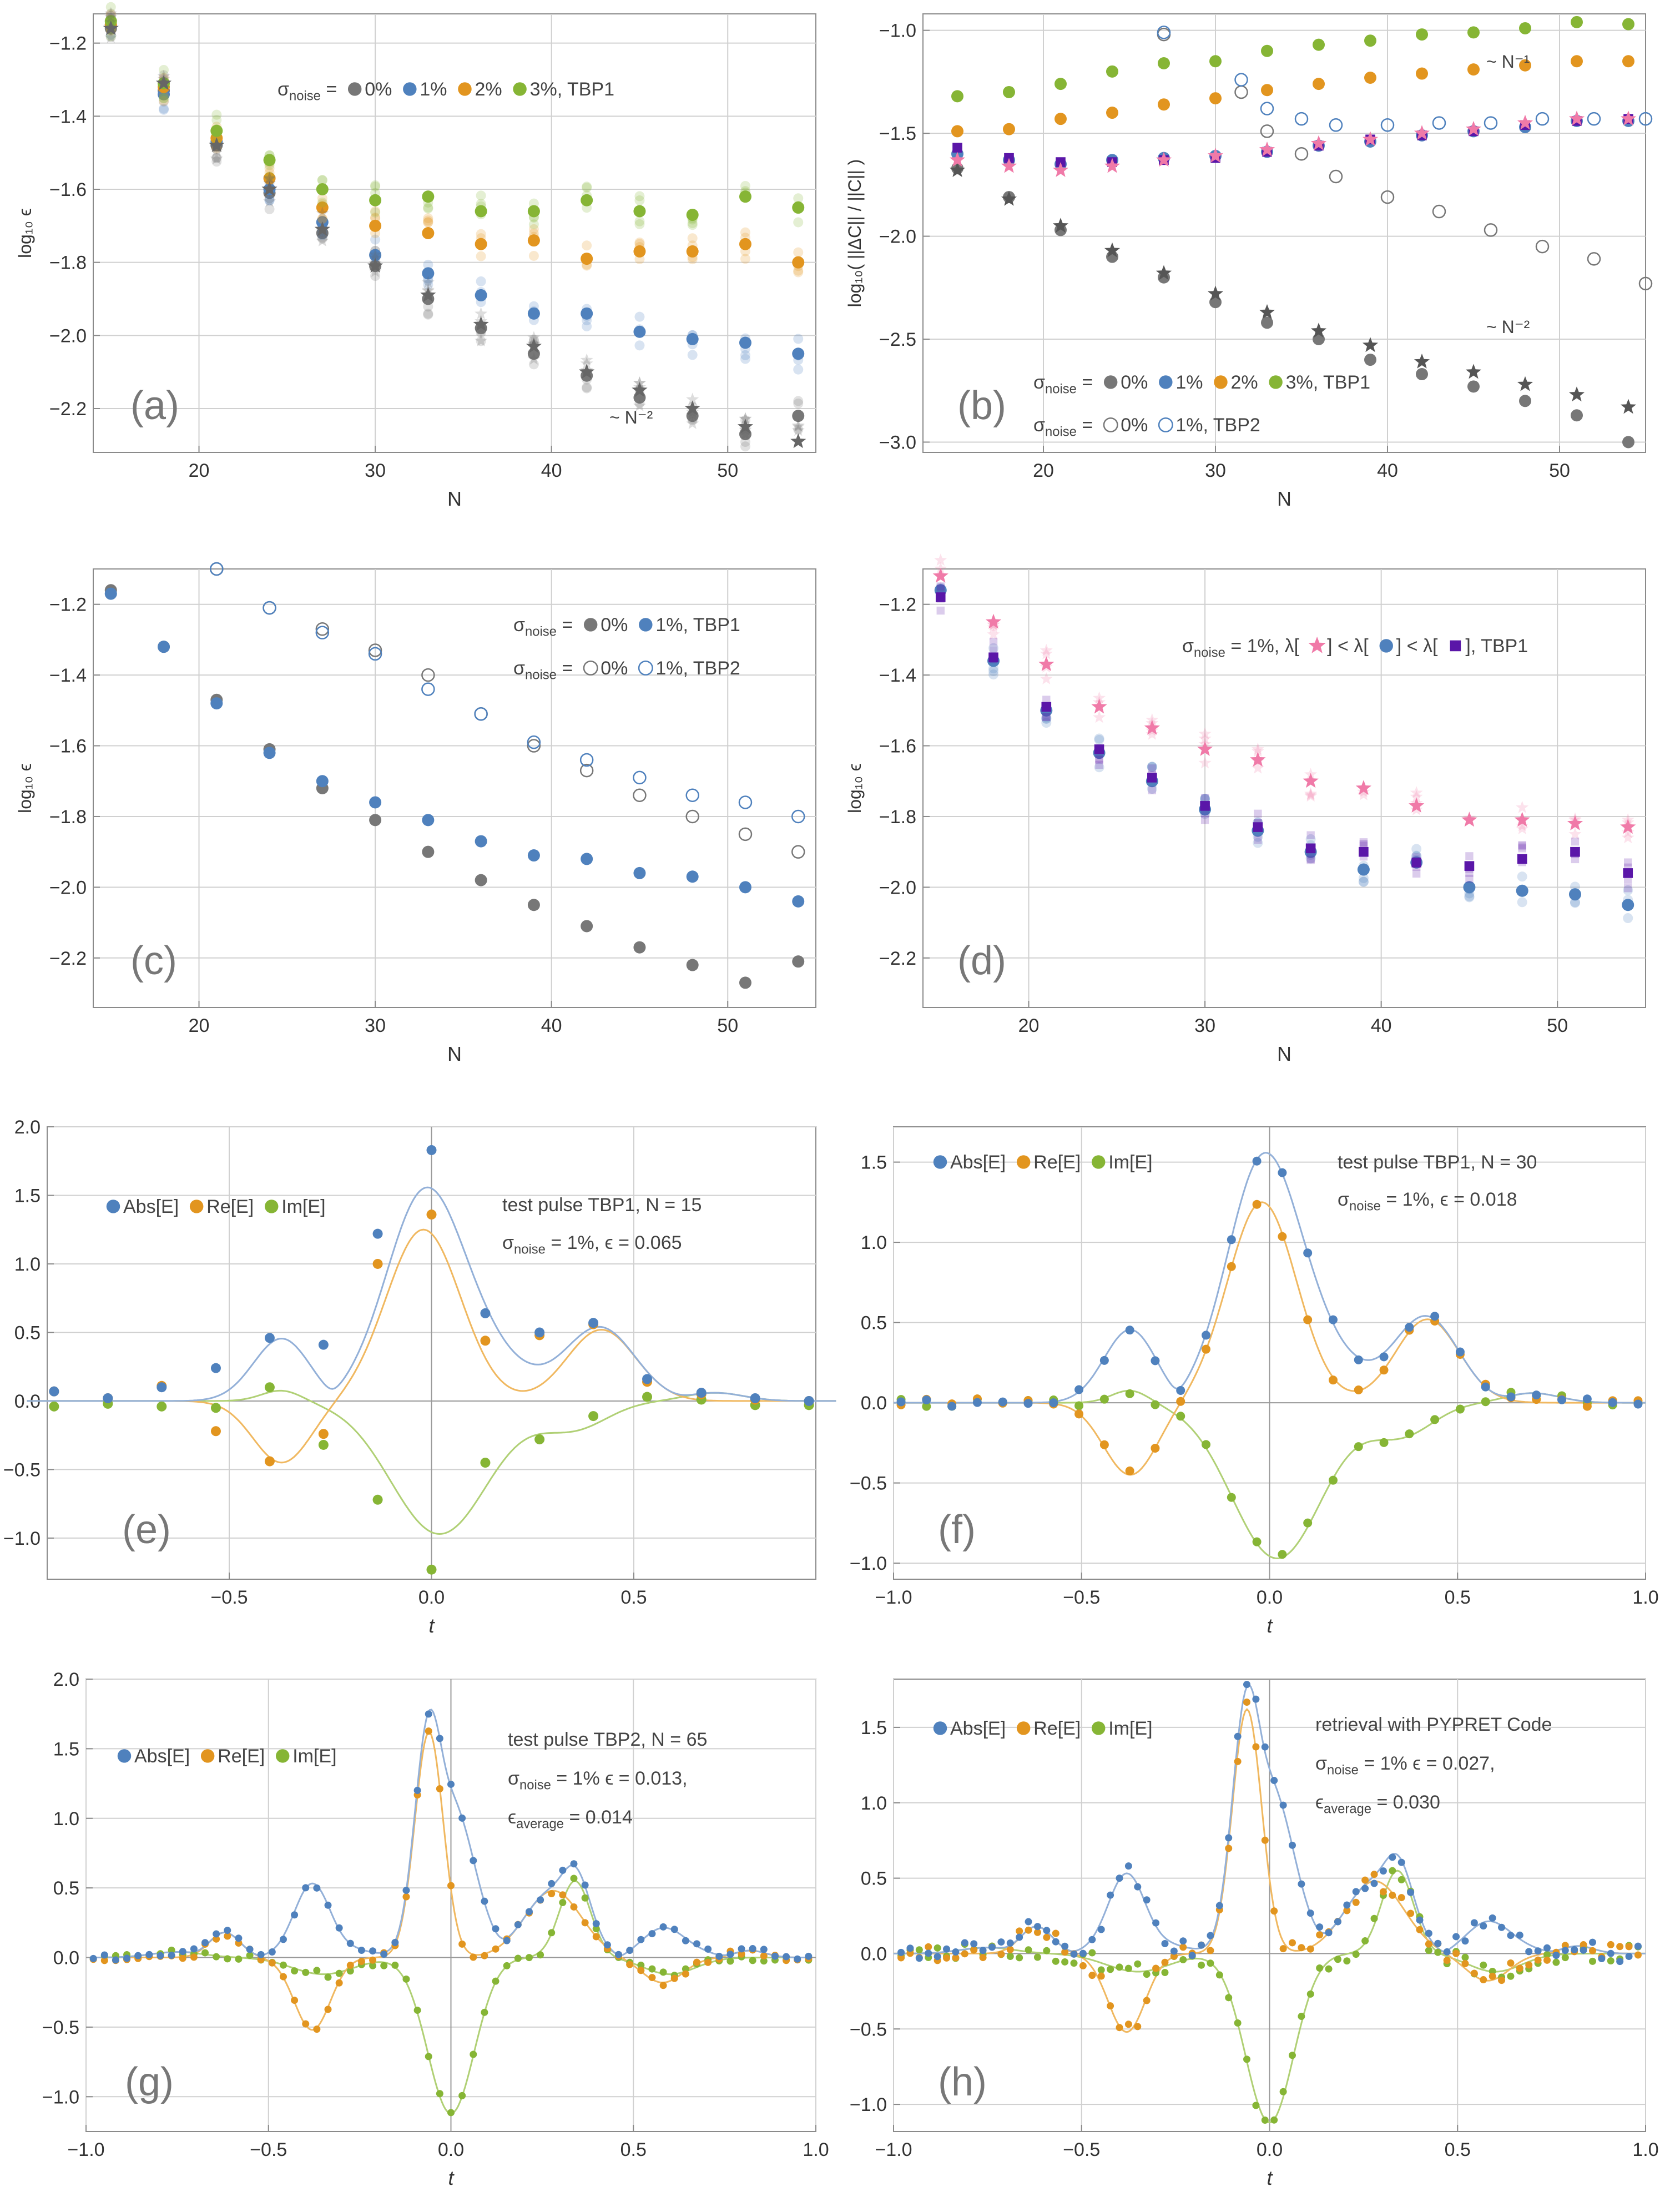 The image size is (1665, 2212). What do you see at coordinates (162, 1756) in the screenshot?
I see `legend-label: Abs[E]` at bounding box center [162, 1756].